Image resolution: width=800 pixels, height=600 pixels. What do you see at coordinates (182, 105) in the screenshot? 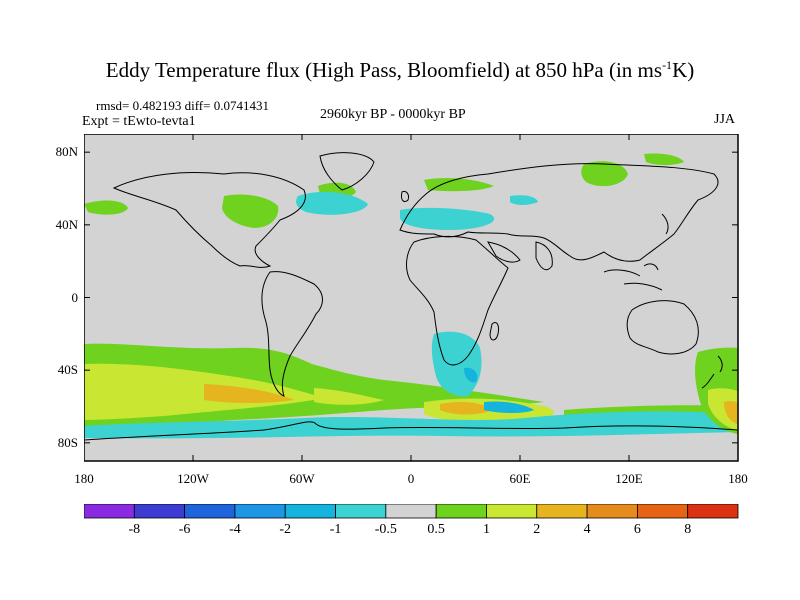
I see `rmsd-diff-stats: rmsd= 0.482193 diff= 0.0741431` at bounding box center [182, 105].